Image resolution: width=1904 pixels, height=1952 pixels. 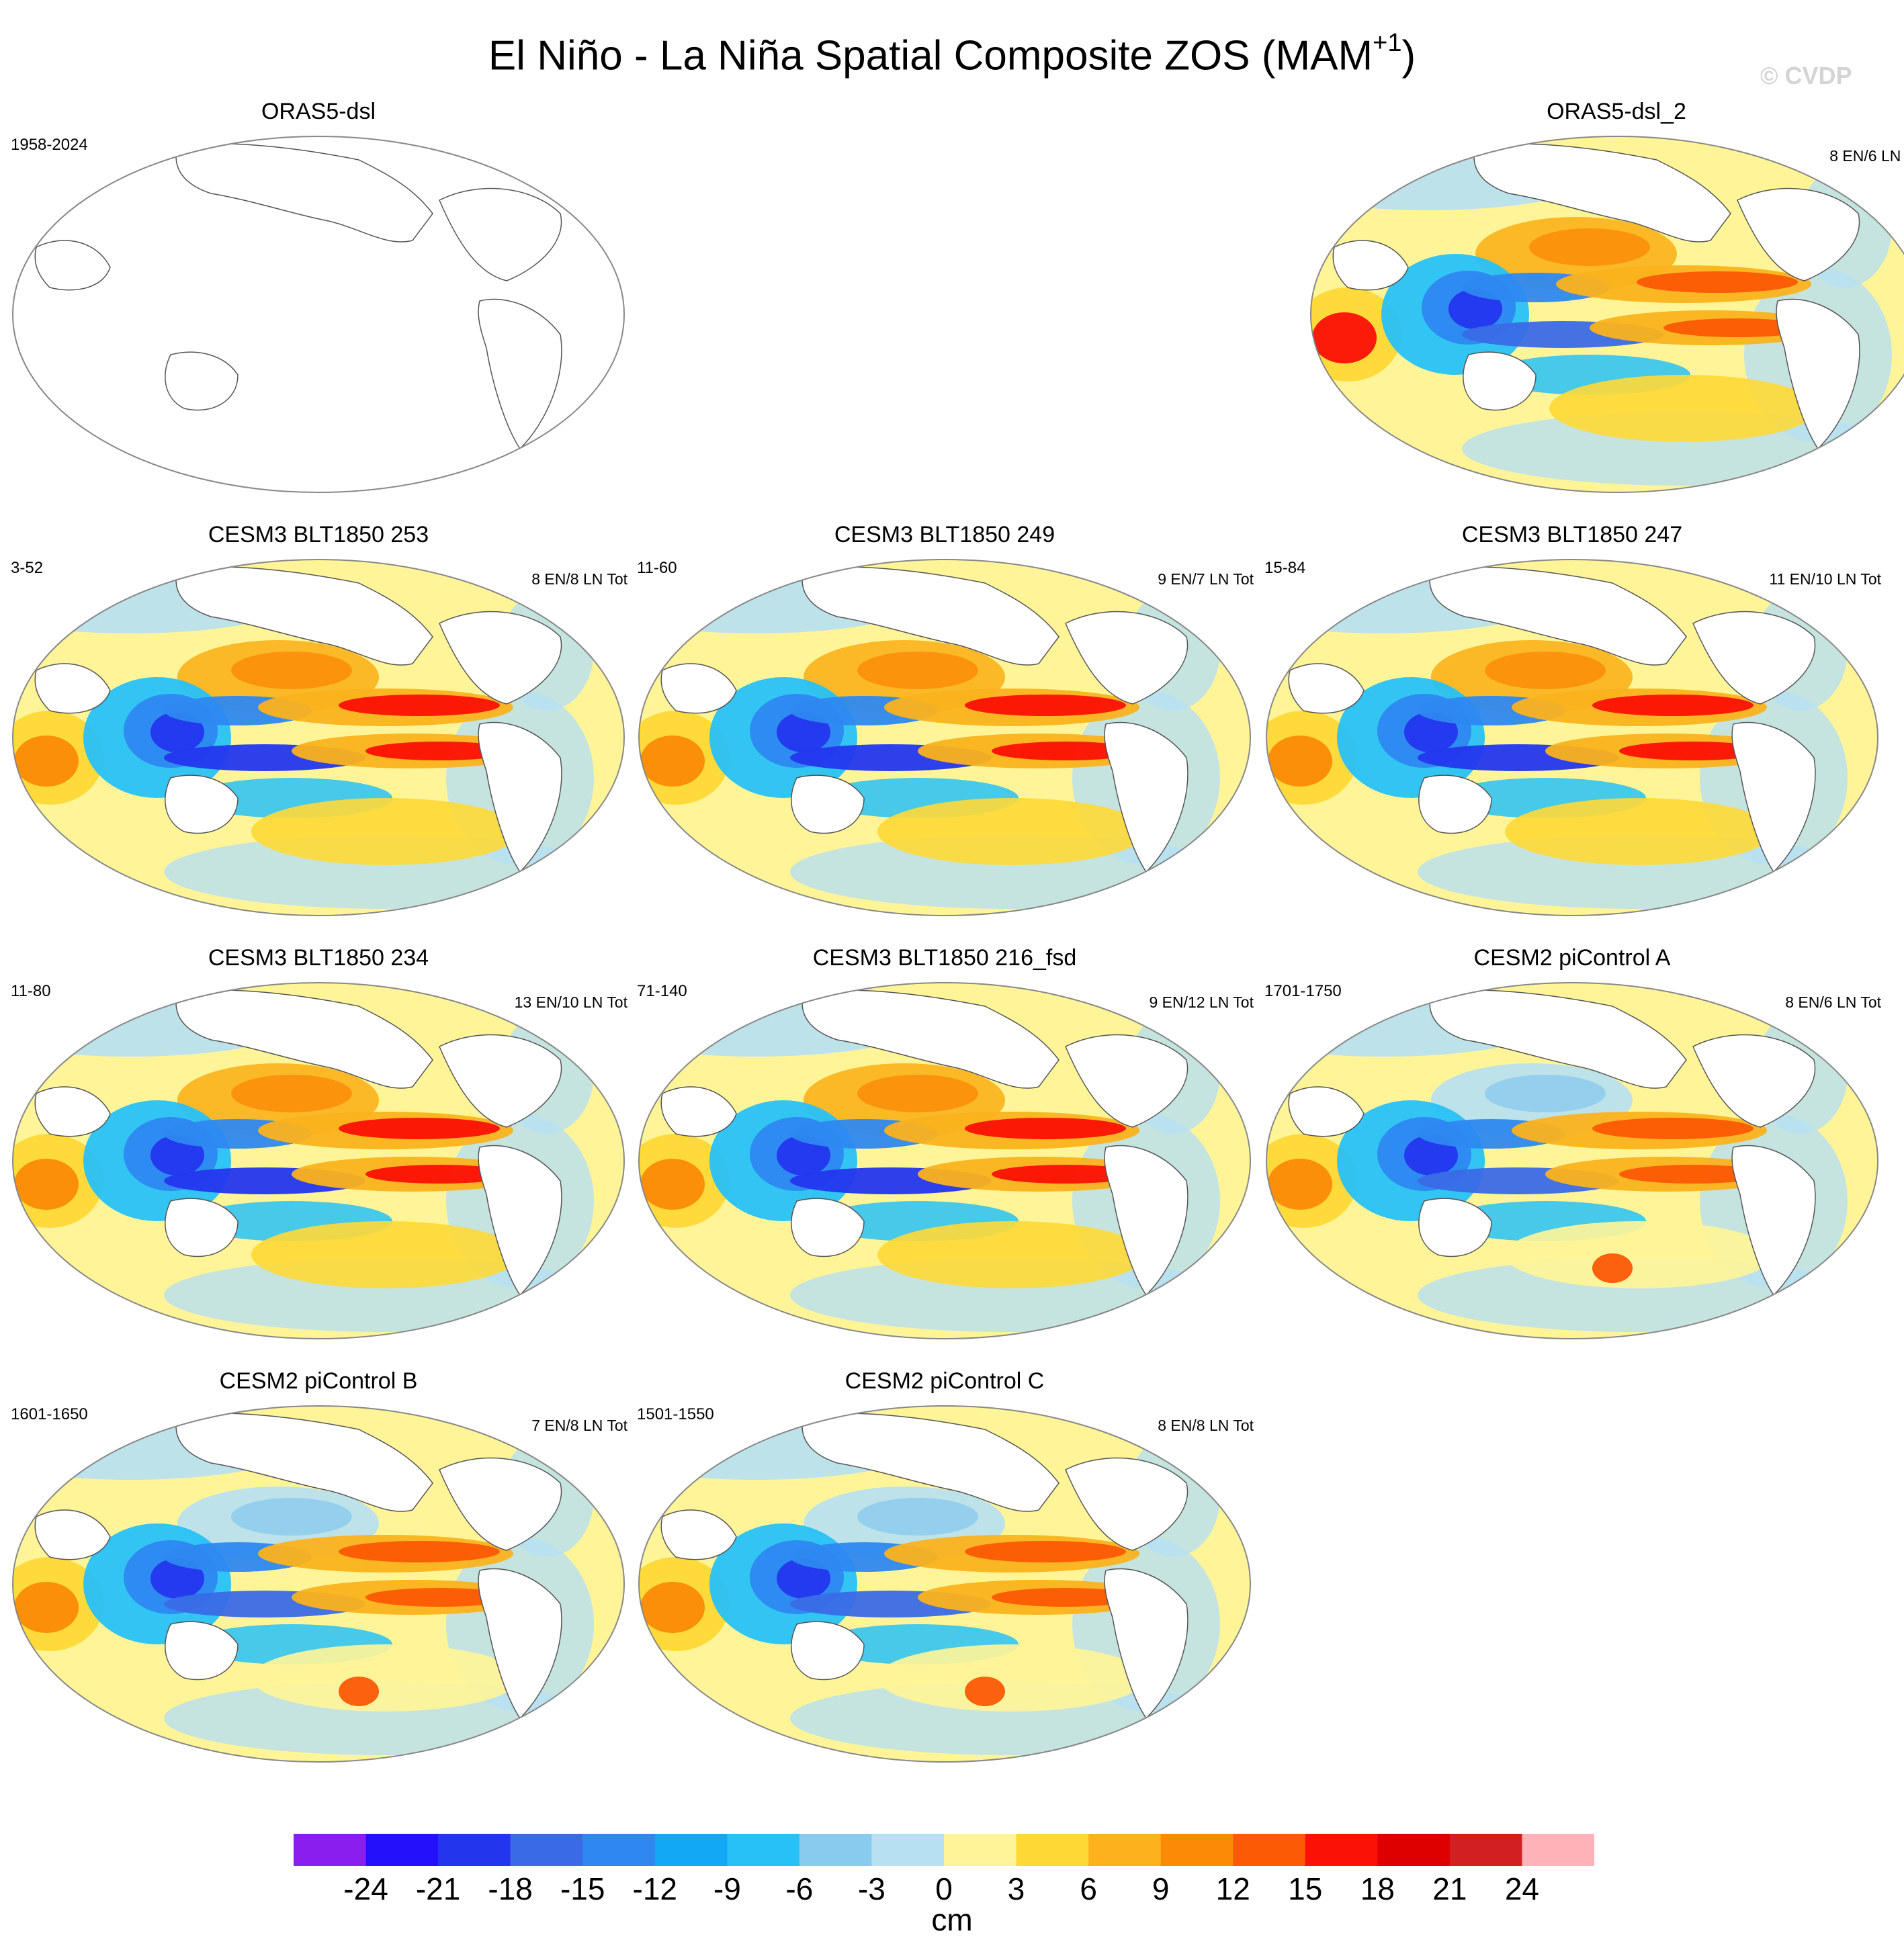 What do you see at coordinates (800, 1888) in the screenshot?
I see `colorbar-tick-label: -6` at bounding box center [800, 1888].